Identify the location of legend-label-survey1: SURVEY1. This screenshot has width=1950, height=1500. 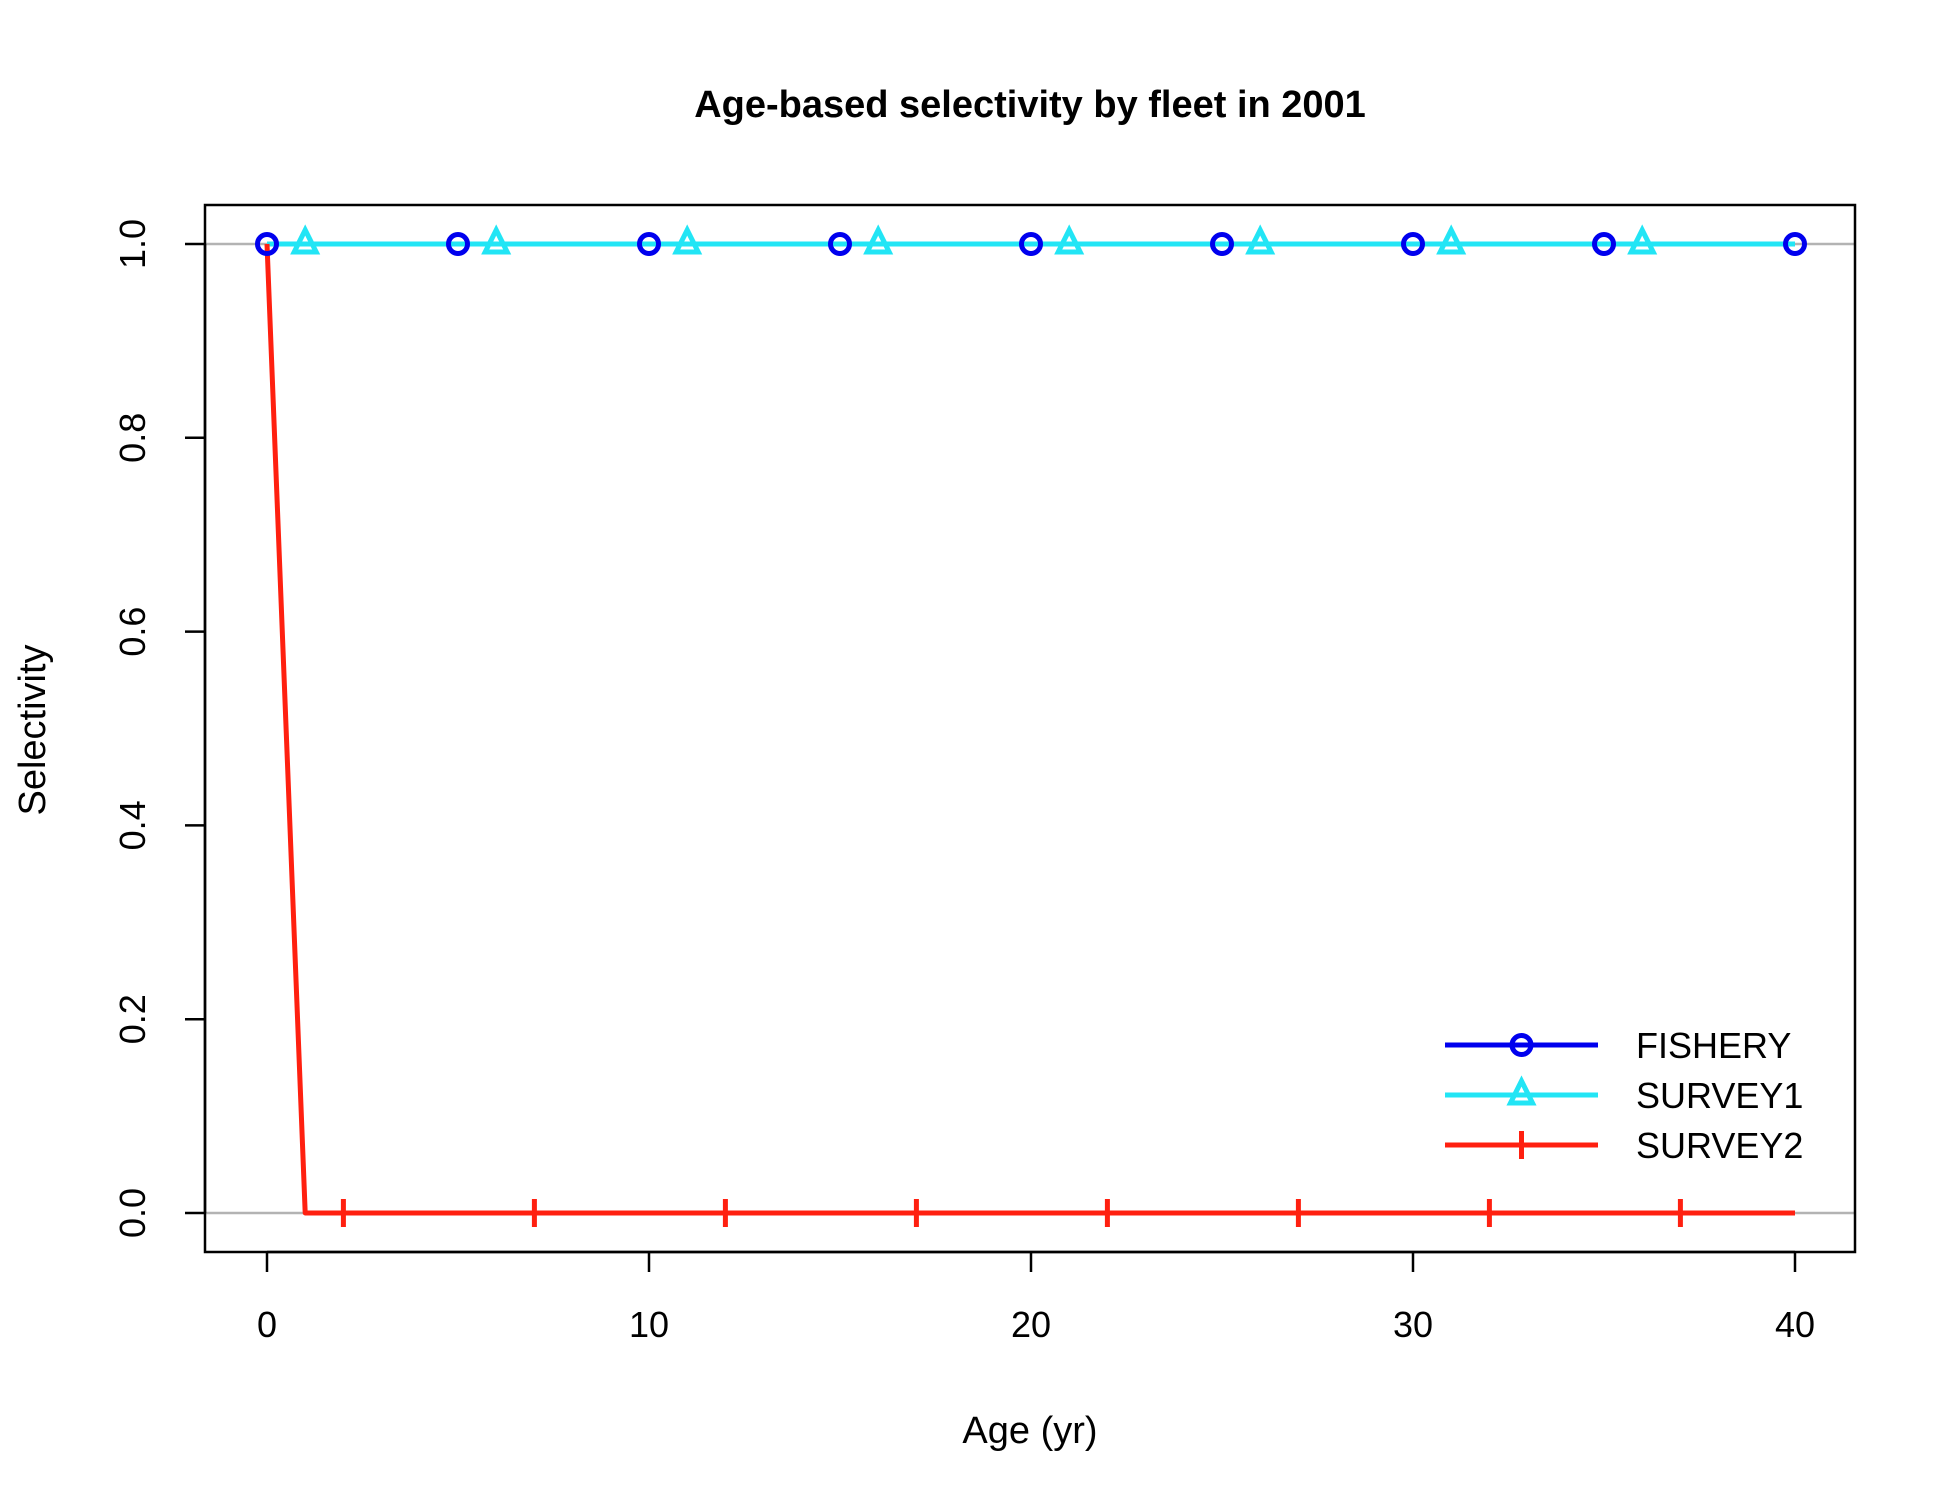
(1719, 1095).